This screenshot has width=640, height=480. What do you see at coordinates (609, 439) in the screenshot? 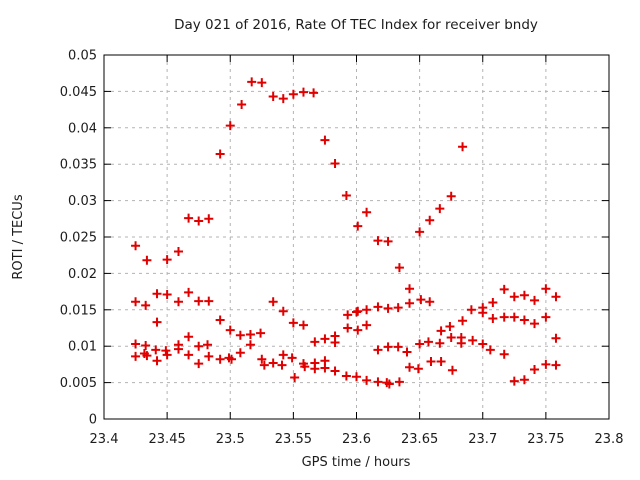
I see `x-tick-label: 23.8` at bounding box center [609, 439].